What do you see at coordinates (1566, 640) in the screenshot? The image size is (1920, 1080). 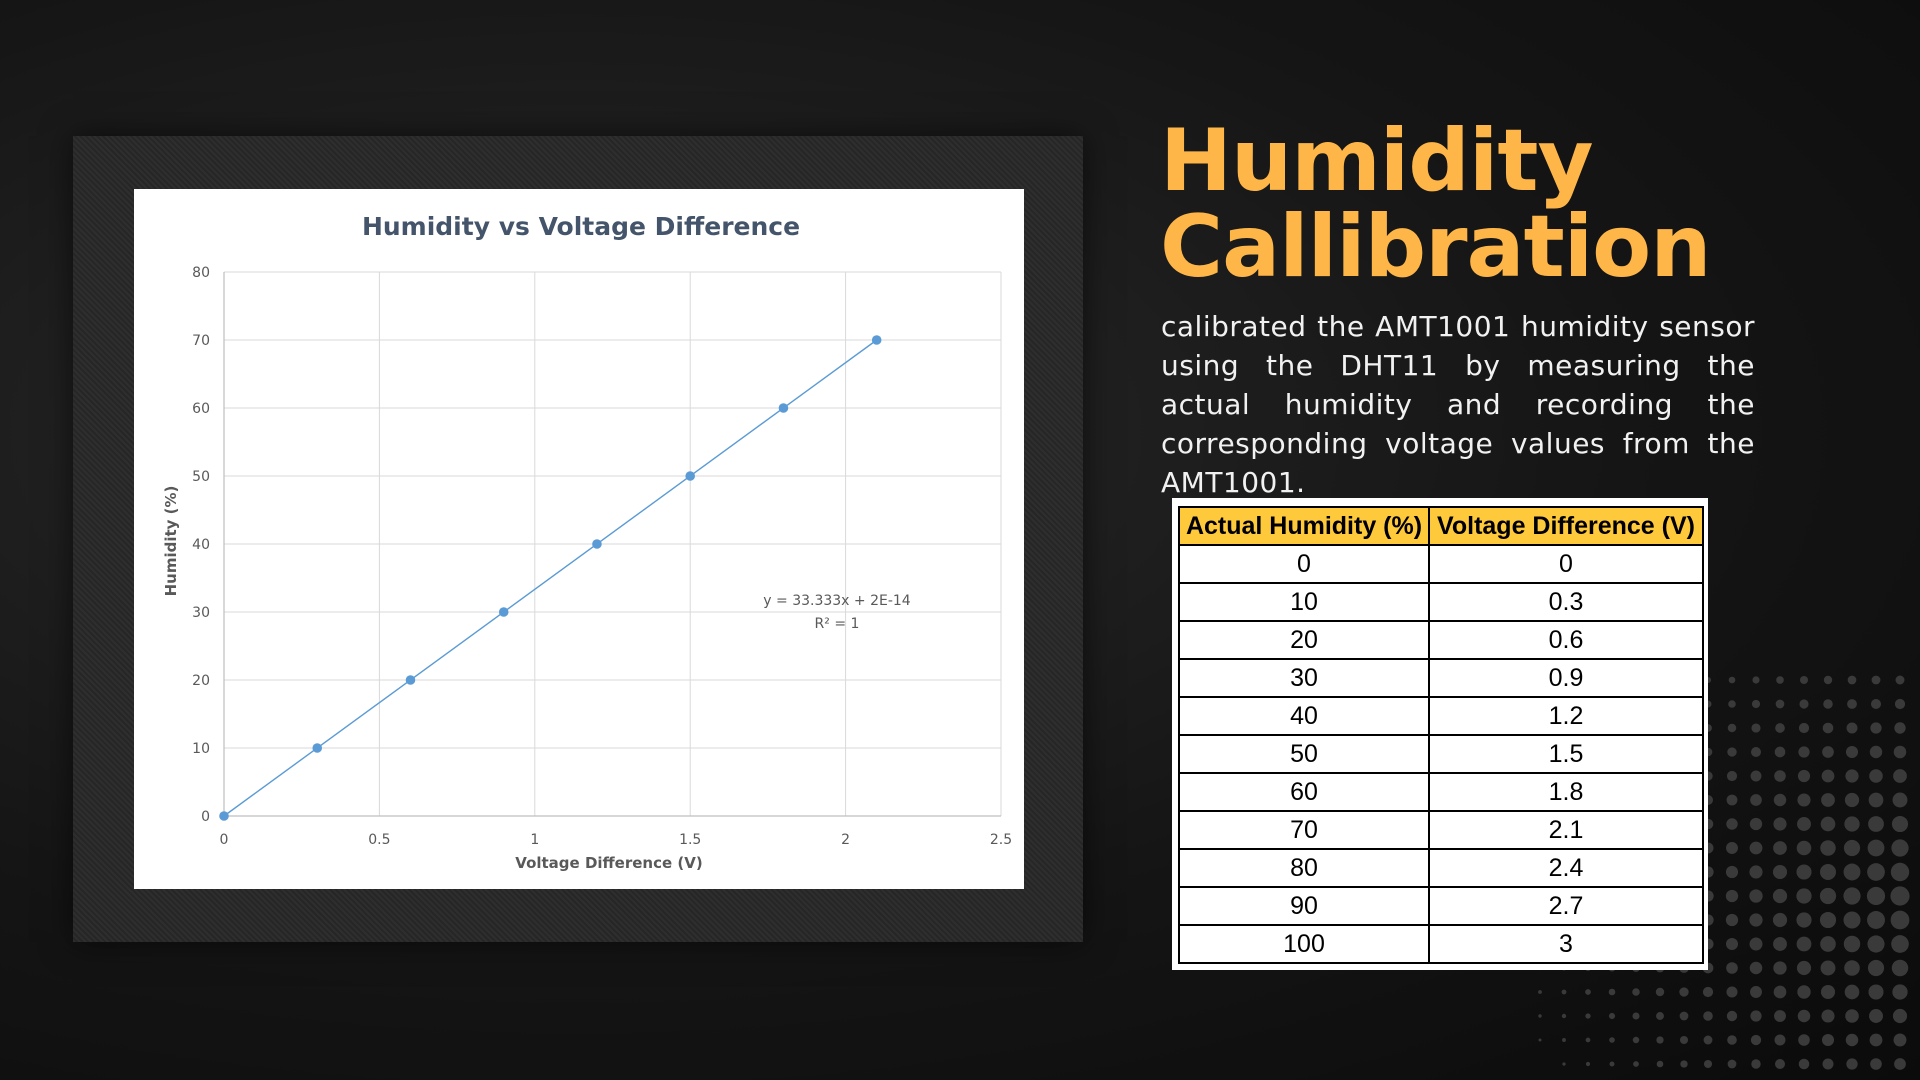 I see `cell-voltage: 0.6` at bounding box center [1566, 640].